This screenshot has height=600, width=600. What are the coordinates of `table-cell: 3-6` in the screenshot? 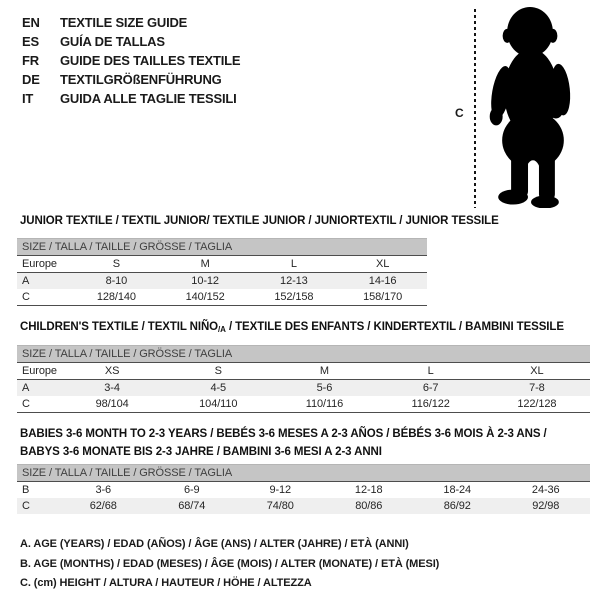 It's located at (103, 490).